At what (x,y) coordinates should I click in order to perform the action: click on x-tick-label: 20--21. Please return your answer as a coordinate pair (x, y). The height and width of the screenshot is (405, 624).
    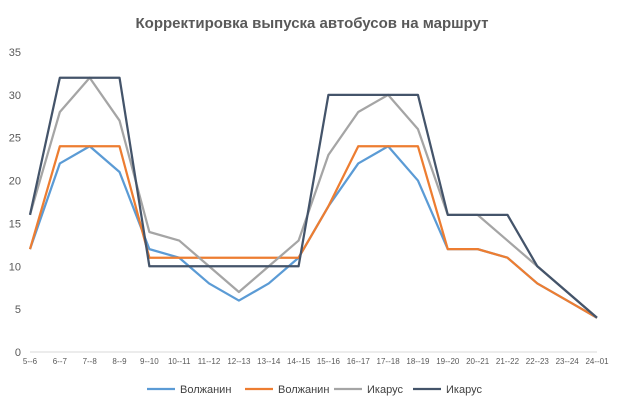
    Looking at the image, I should click on (478, 361).